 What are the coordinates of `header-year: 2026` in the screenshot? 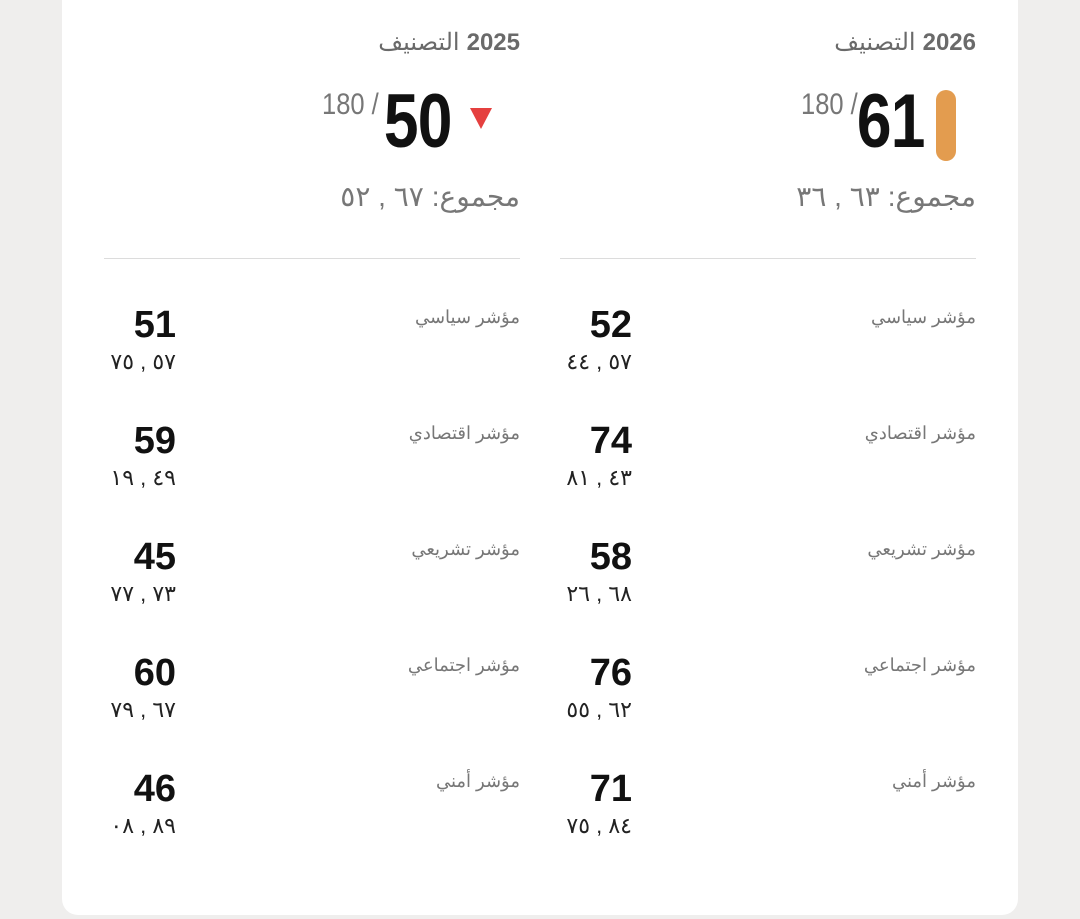 It's located at (949, 42).